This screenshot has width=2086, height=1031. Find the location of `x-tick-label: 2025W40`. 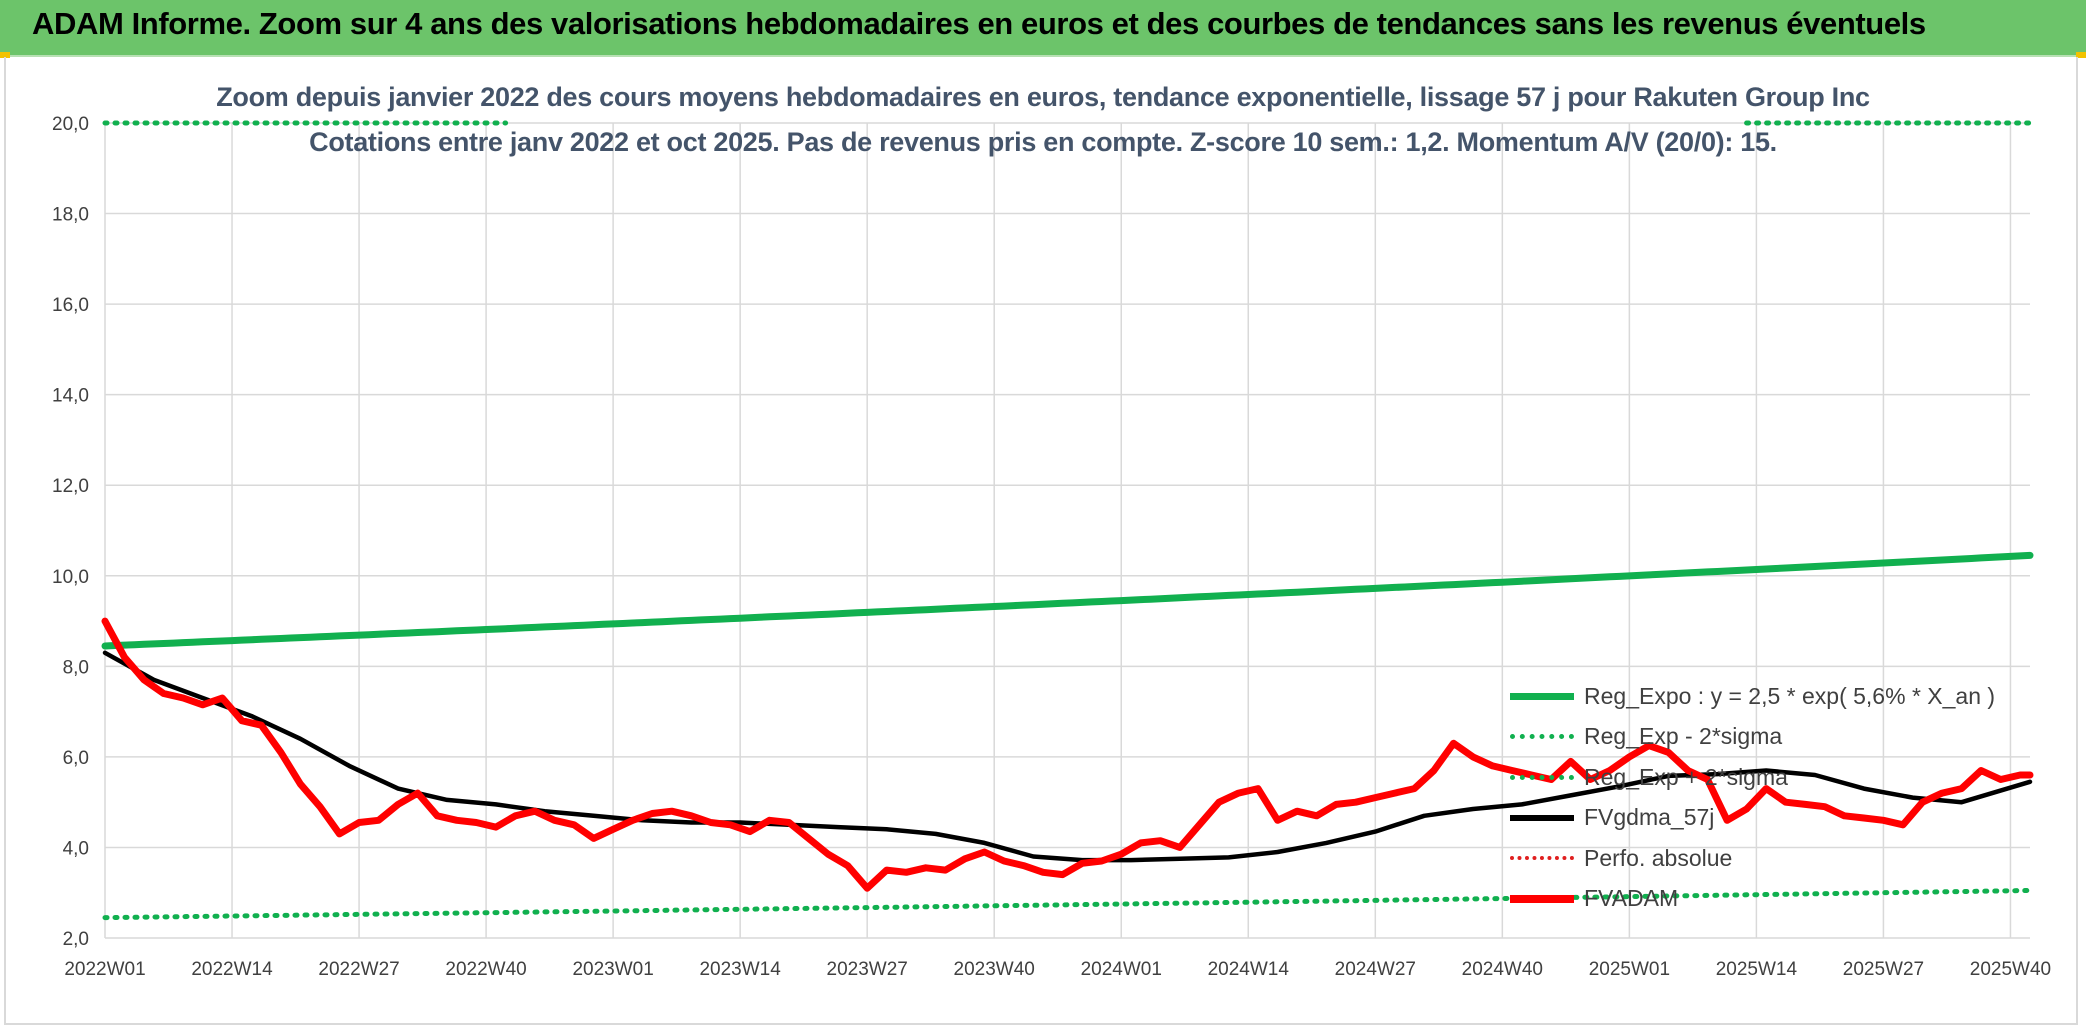

x-tick-label: 2025W40 is located at coordinates (2010, 969).